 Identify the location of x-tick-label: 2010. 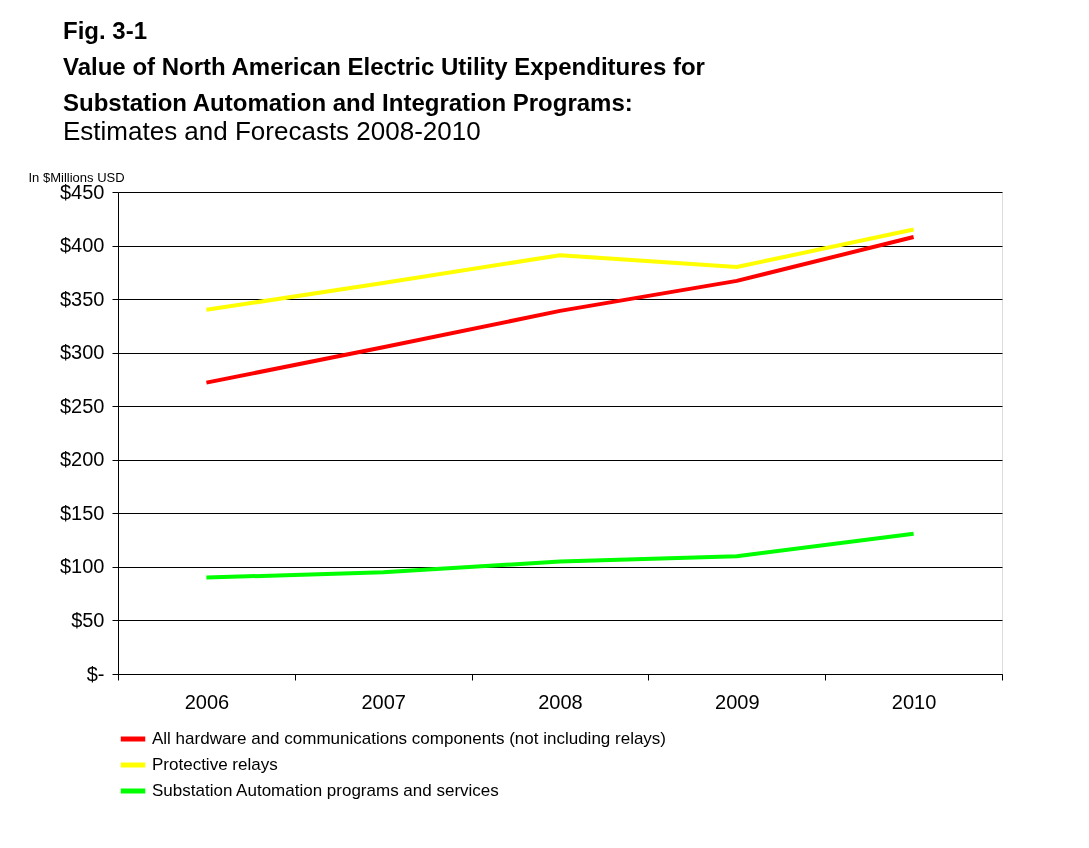
(914, 701).